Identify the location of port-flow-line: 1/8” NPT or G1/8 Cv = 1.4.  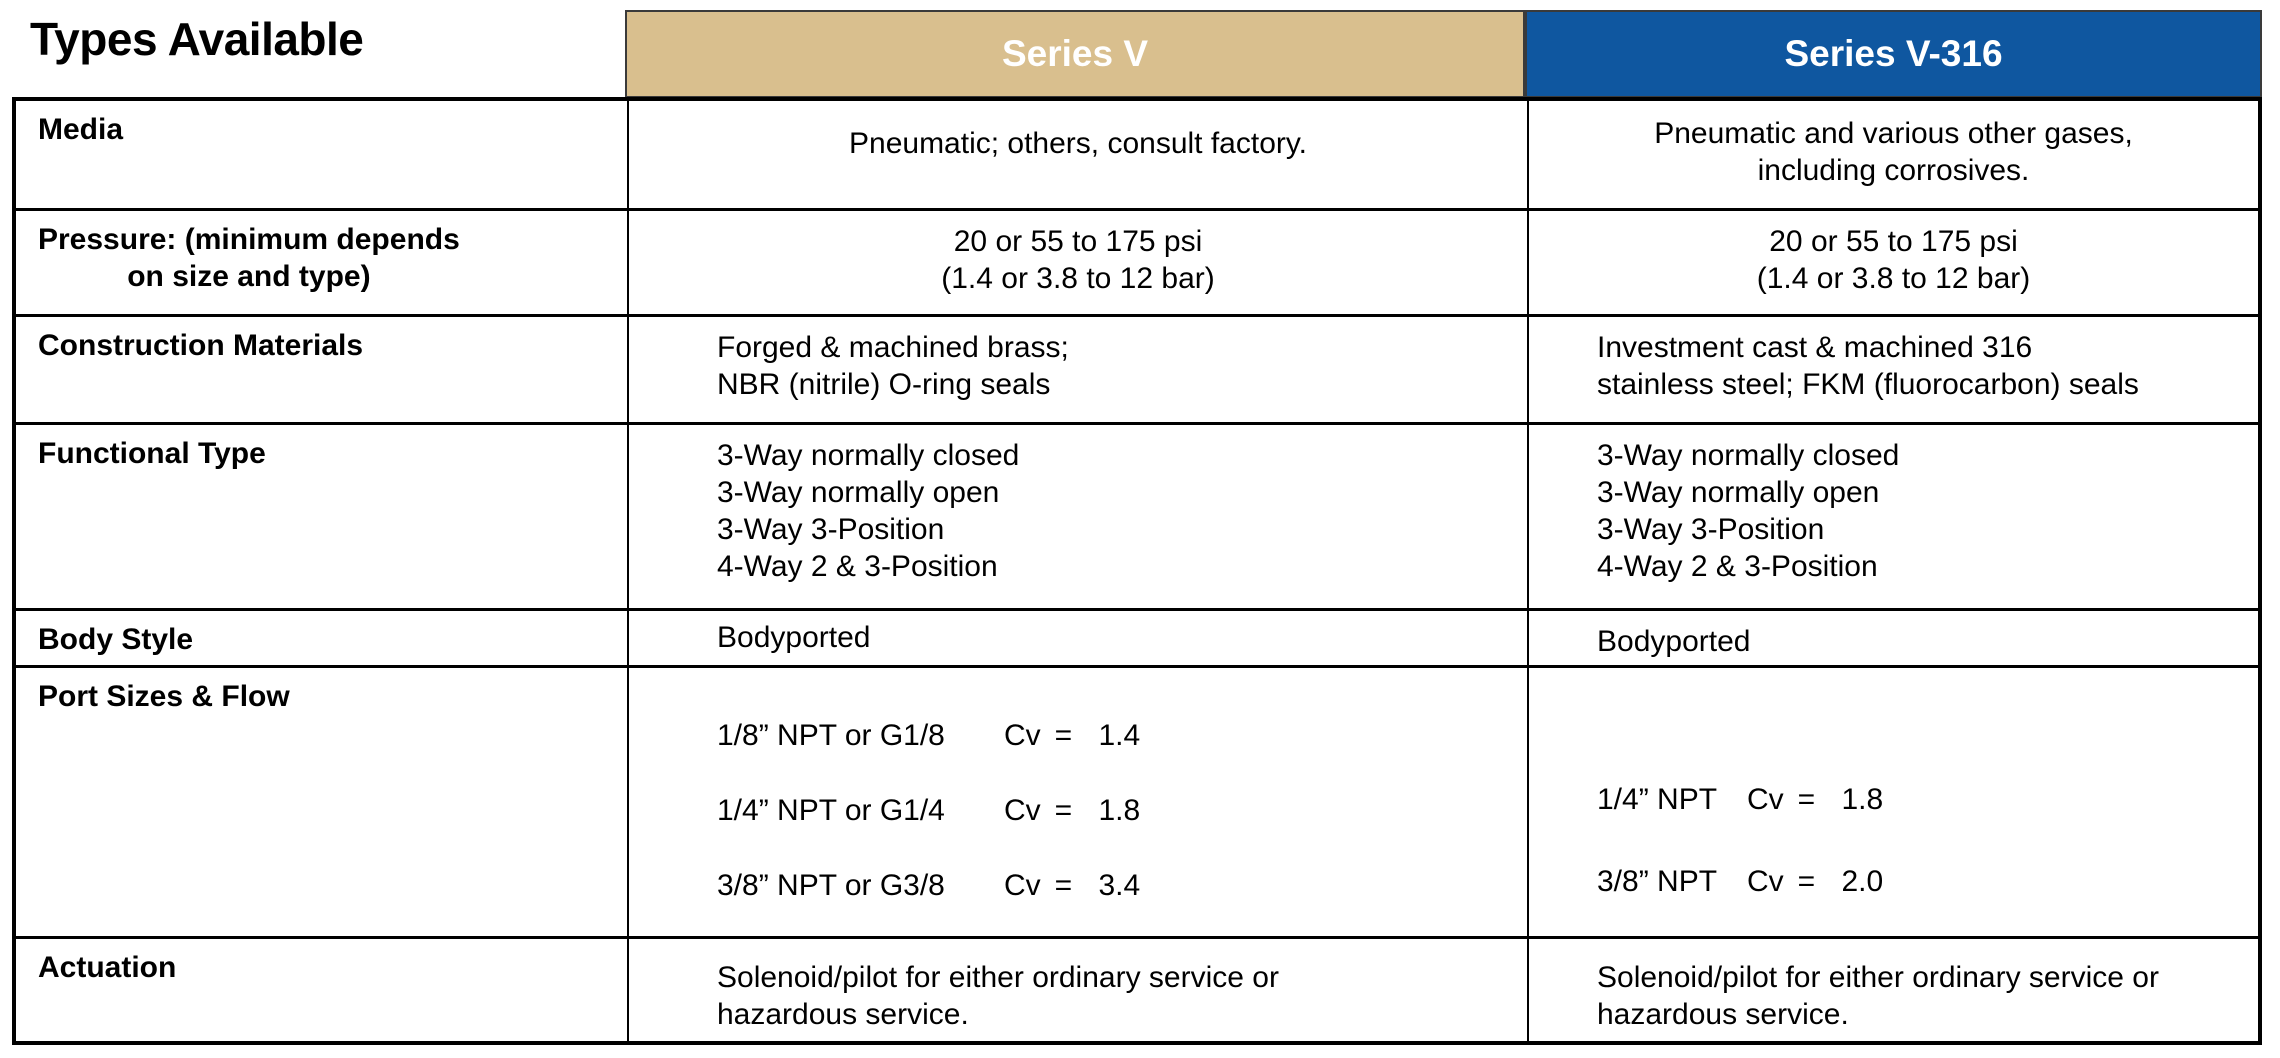
(1122, 736).